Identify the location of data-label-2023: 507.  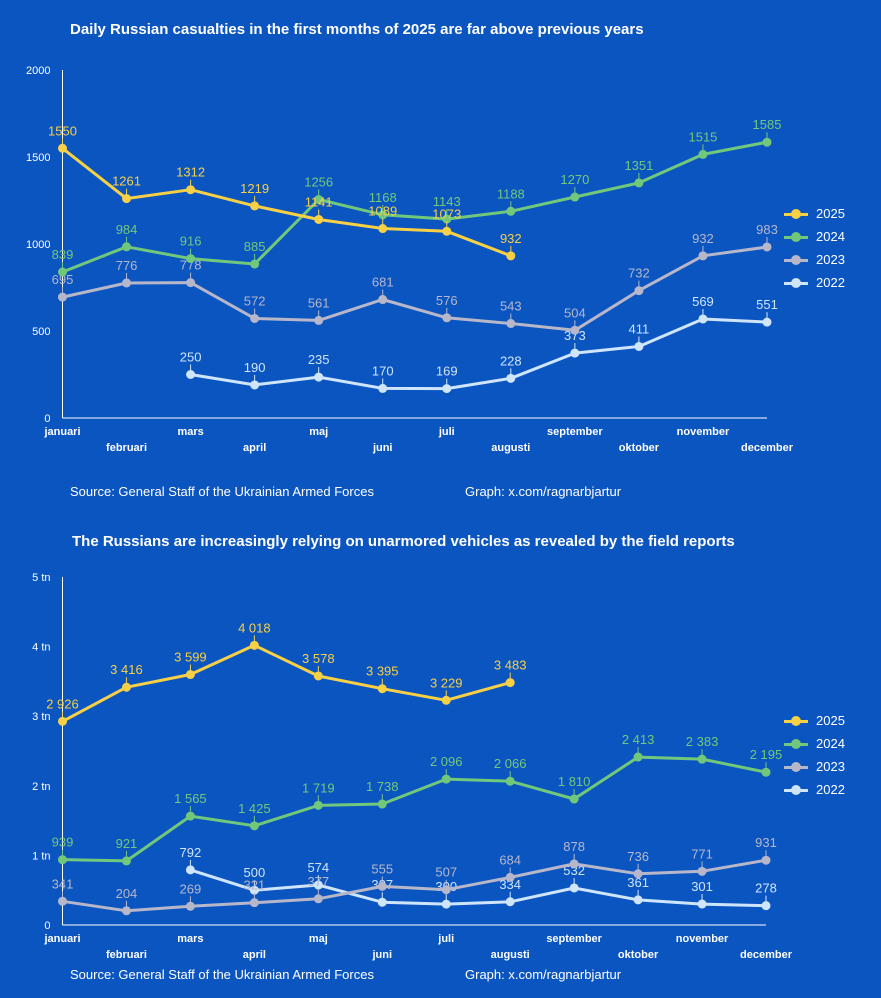
(446, 872).